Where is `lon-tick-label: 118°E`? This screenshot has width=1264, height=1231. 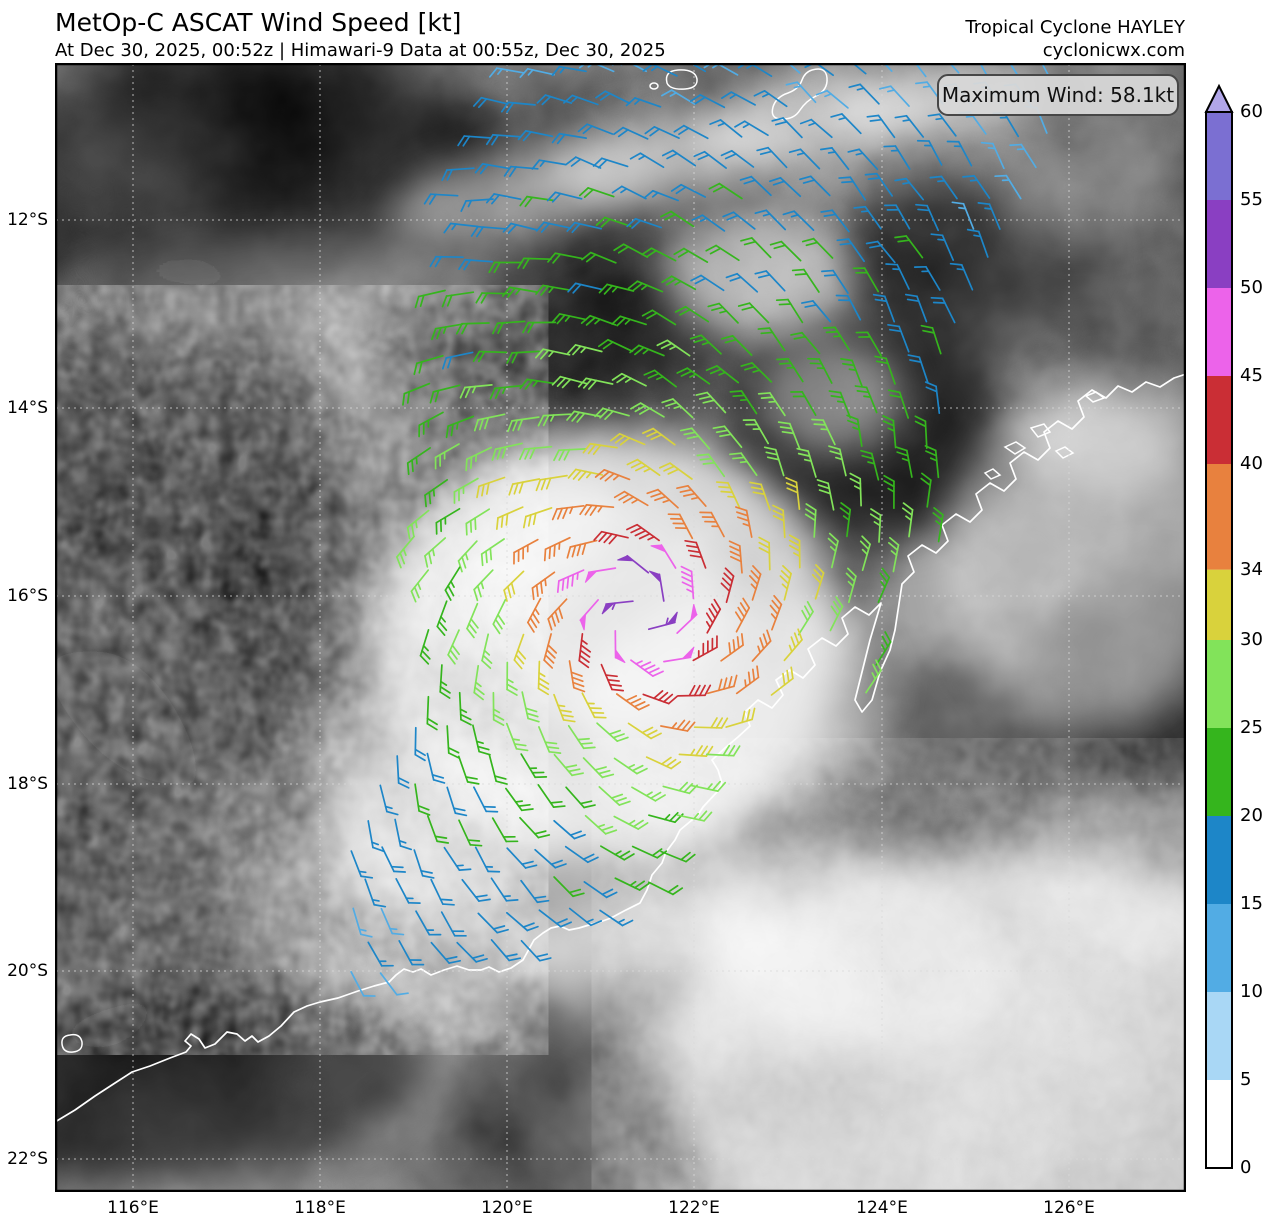 lon-tick-label: 118°E is located at coordinates (320, 1208).